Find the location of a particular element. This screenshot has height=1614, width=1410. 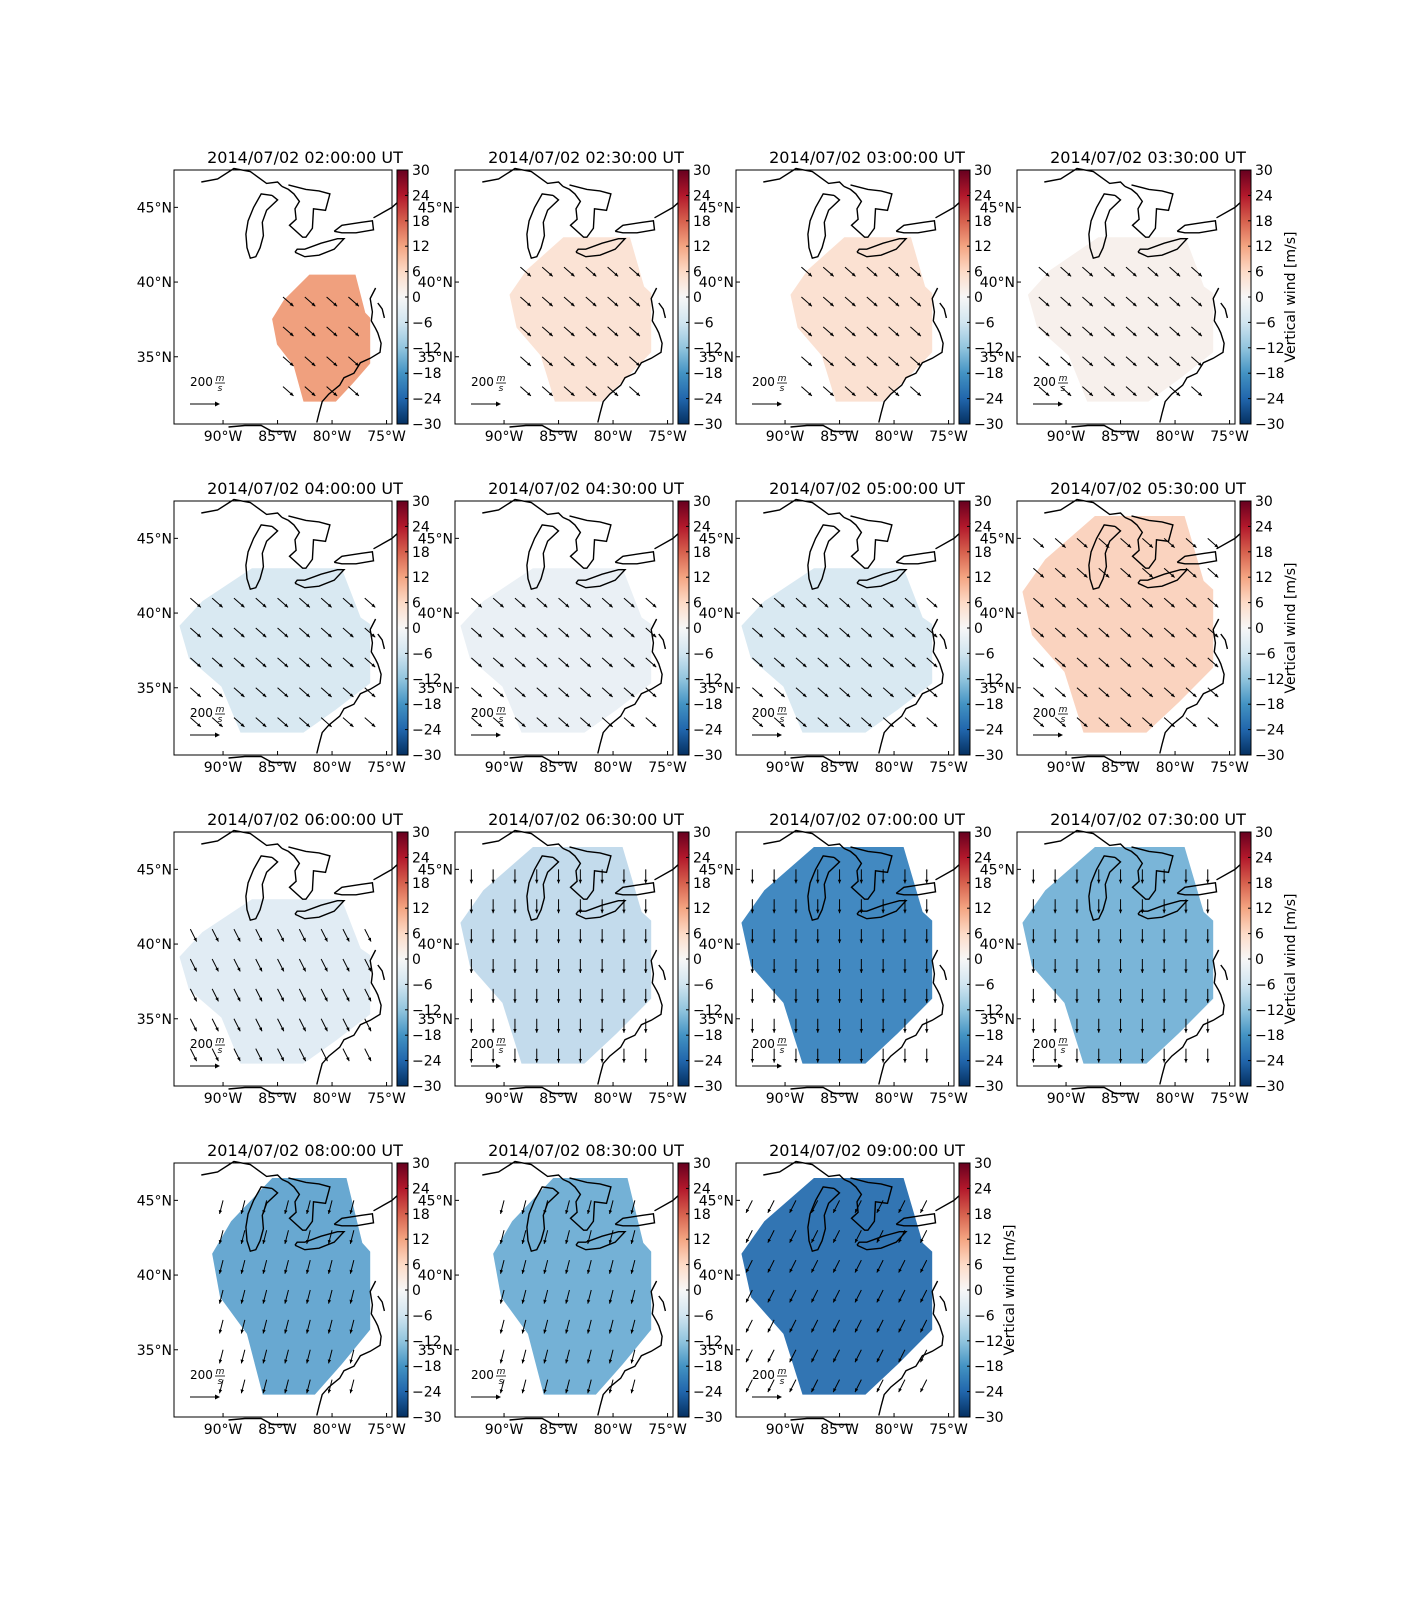

colorbar-tick-label: −18 is located at coordinates (427, 1367).